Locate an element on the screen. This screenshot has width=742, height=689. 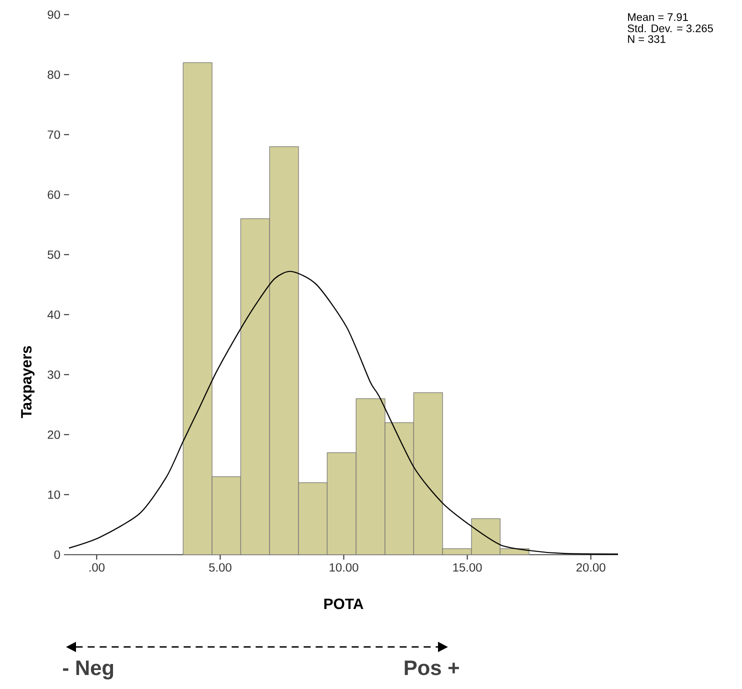
y-tick-label: 40 is located at coordinates (53, 314).